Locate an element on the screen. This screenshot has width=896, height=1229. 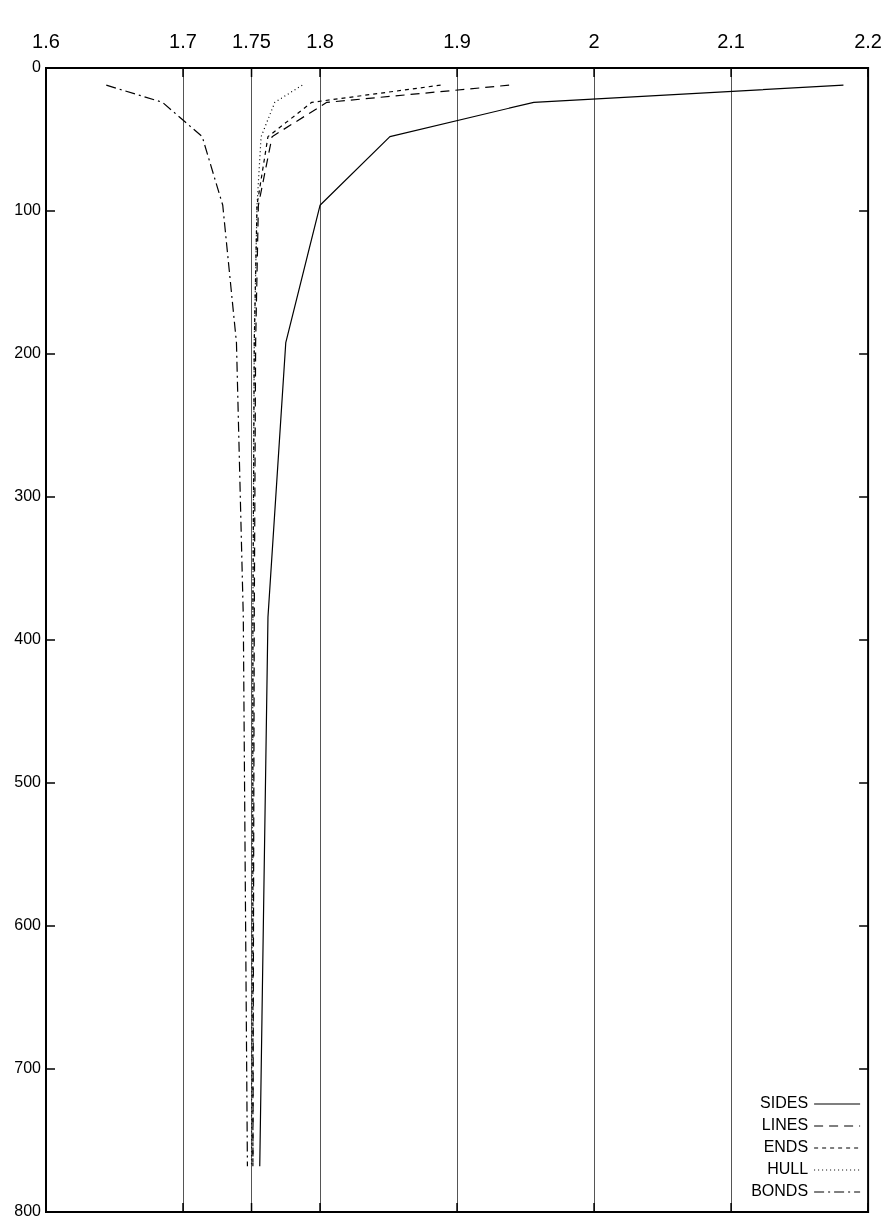
x-tick-label: 1.6 is located at coordinates (46, 40).